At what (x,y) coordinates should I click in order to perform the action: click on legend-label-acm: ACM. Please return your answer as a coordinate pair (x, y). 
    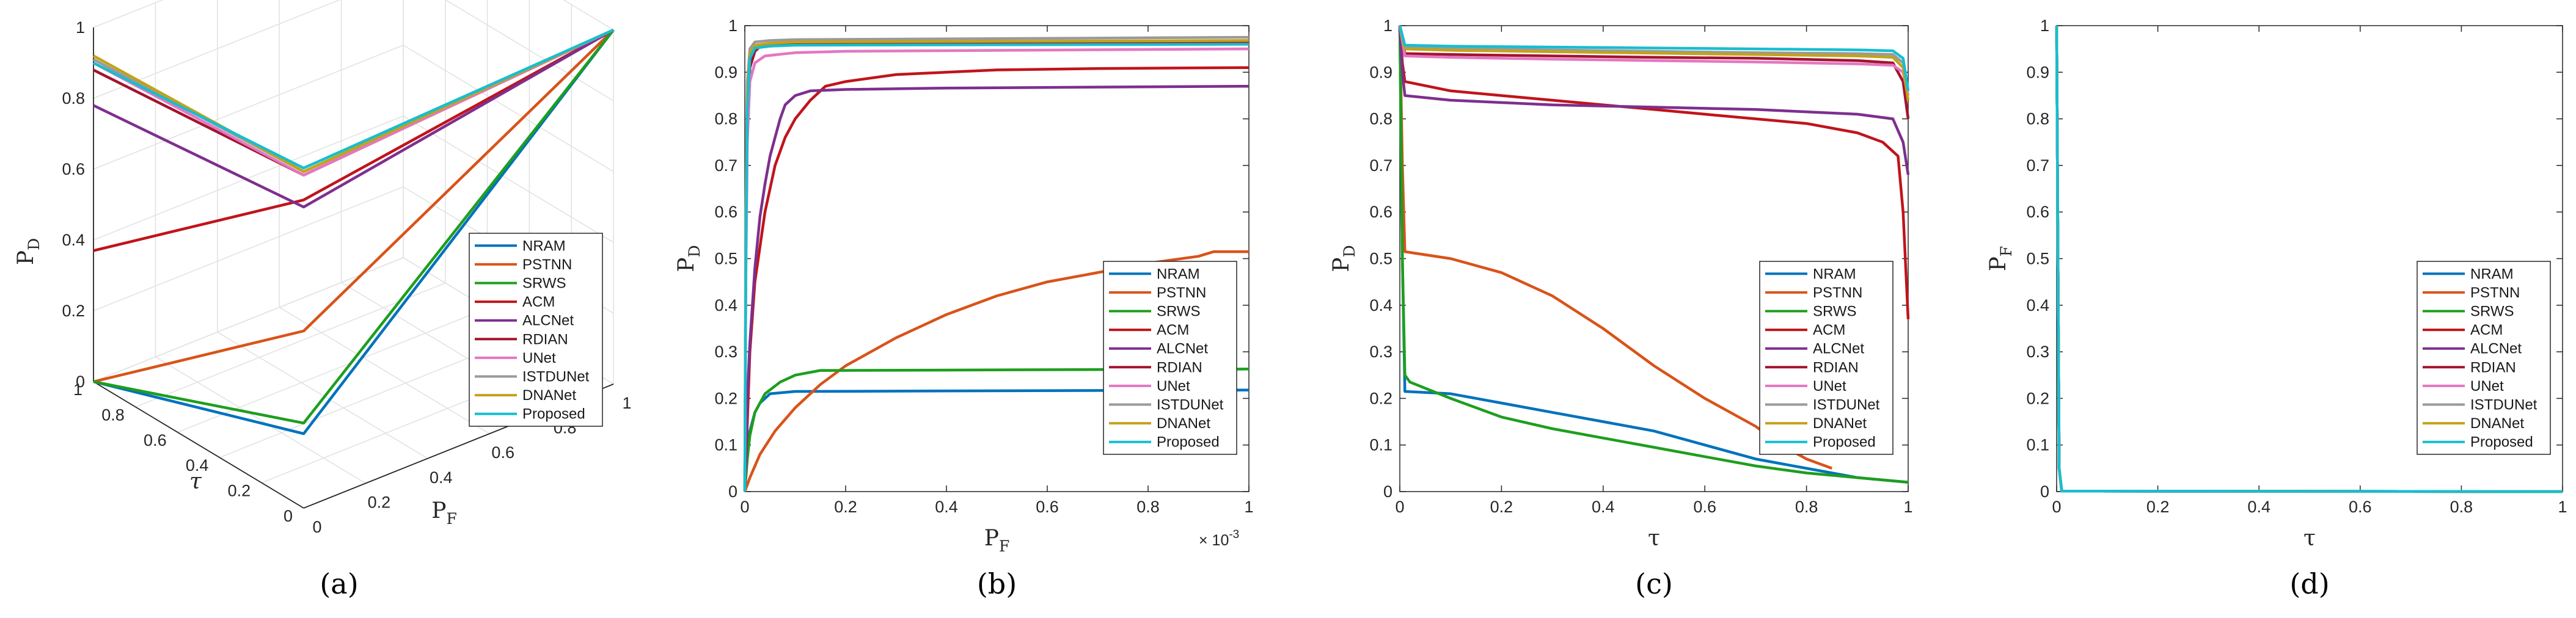
    Looking at the image, I should click on (1173, 330).